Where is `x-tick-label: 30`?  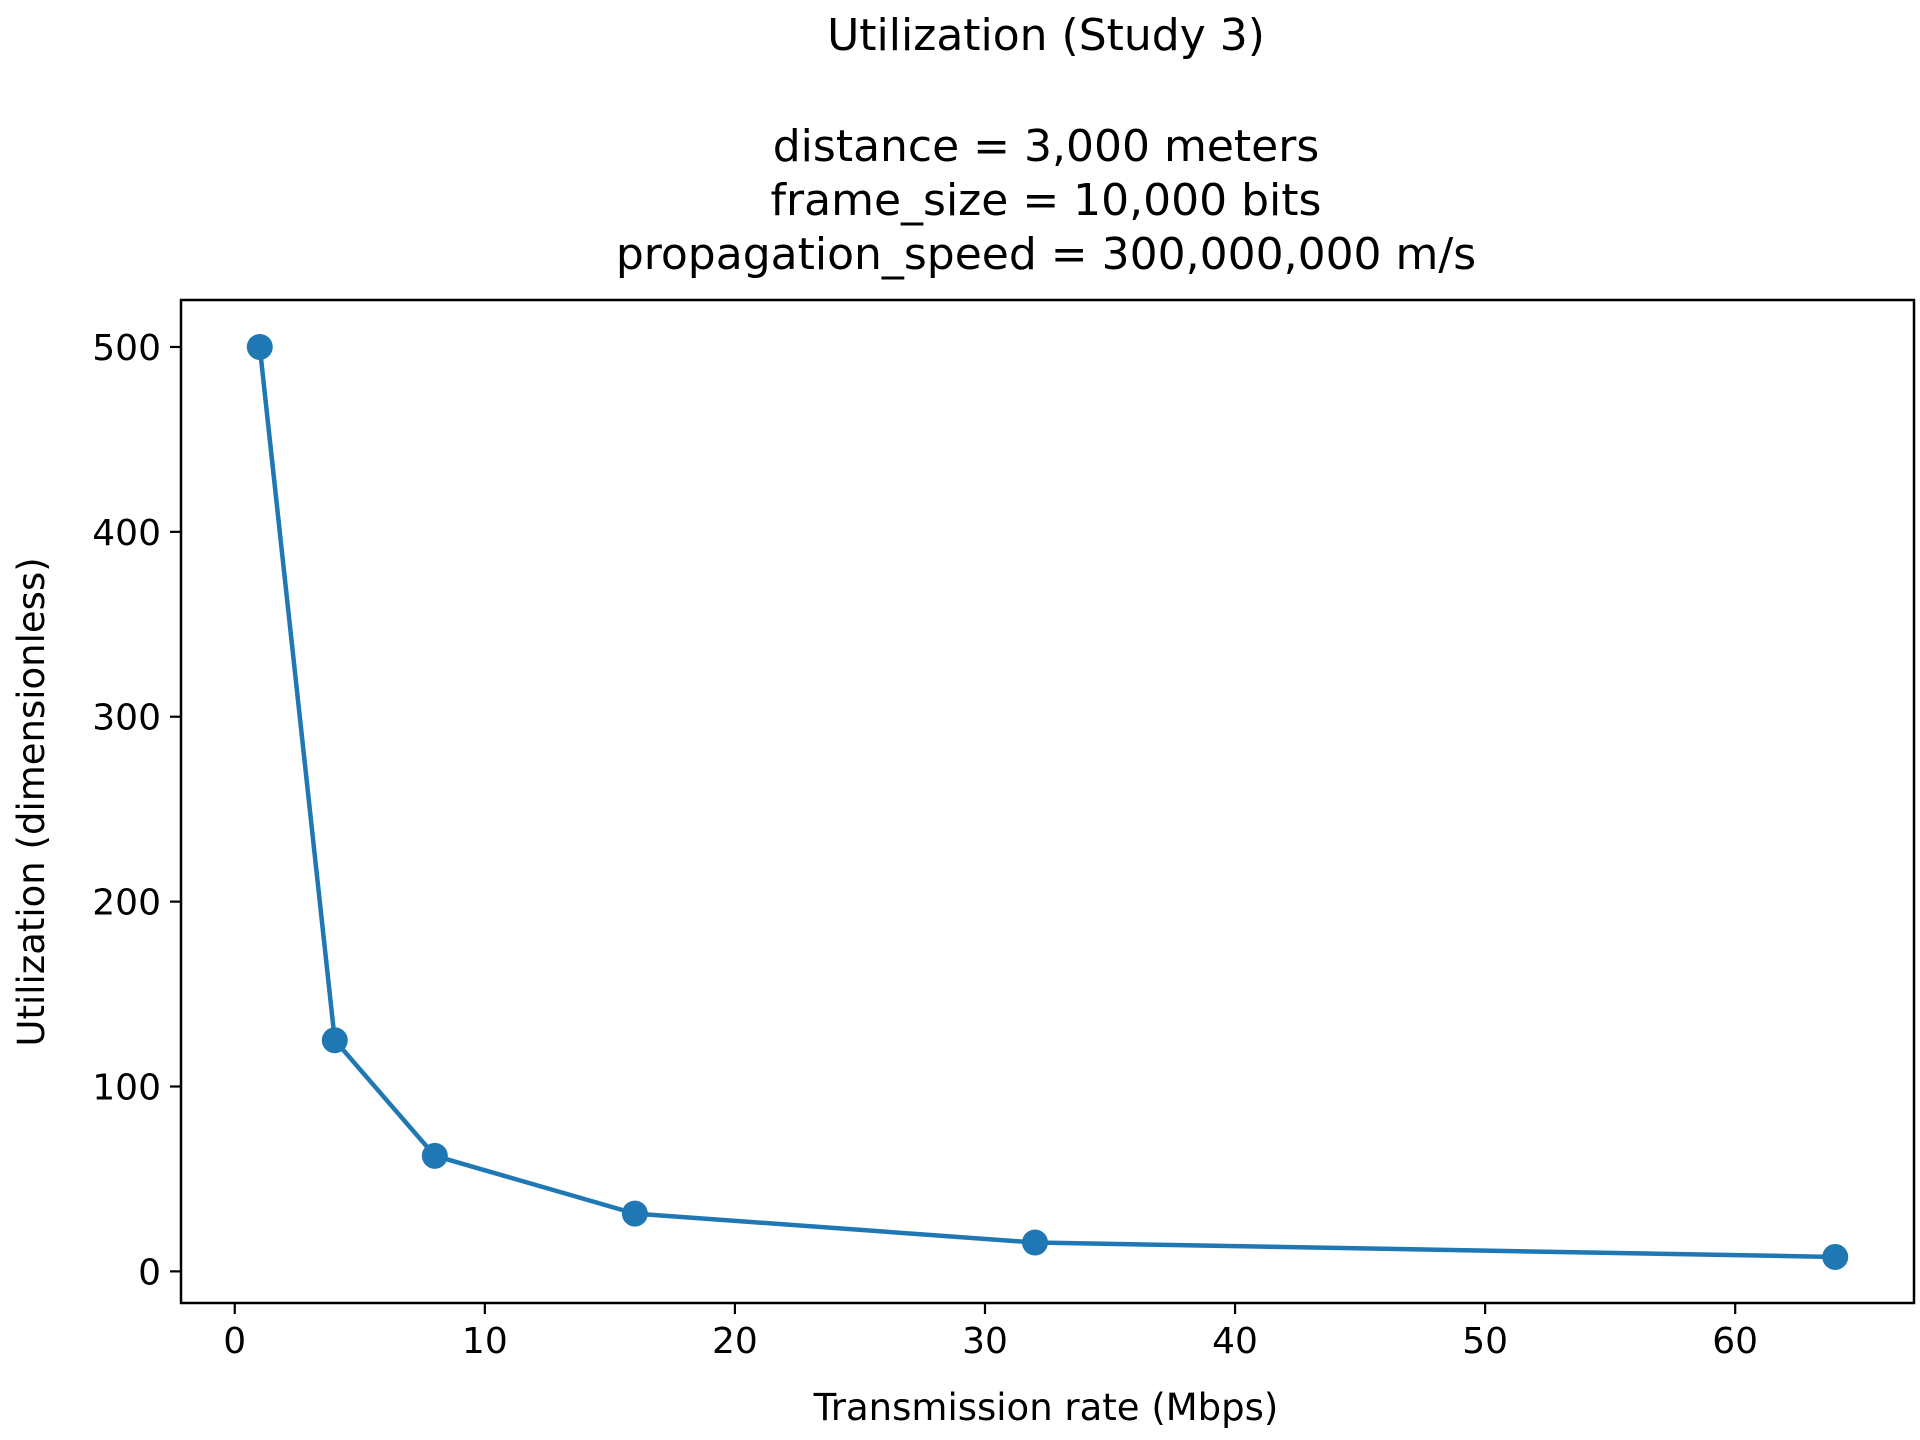 x-tick-label: 30 is located at coordinates (985, 1341).